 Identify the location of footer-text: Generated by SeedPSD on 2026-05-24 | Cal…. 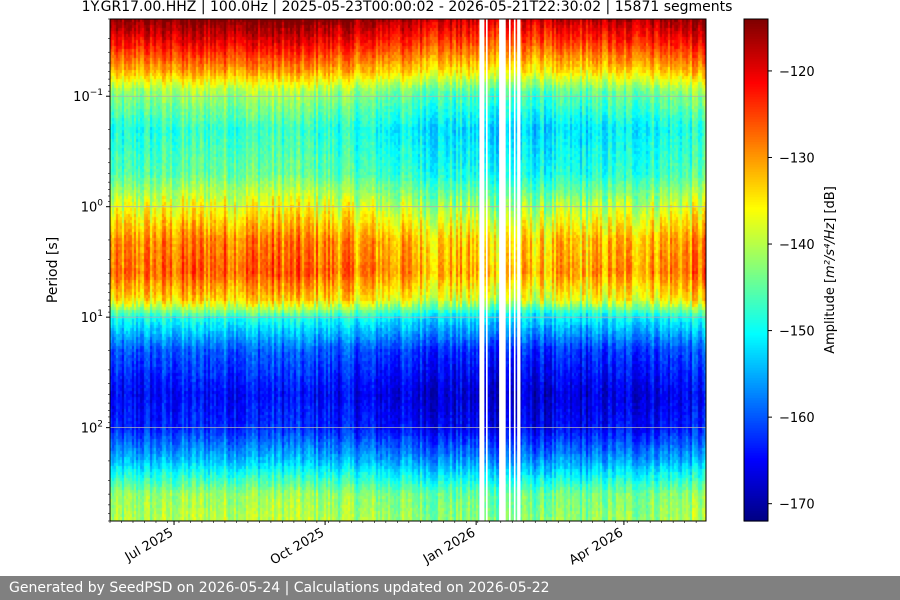
(279, 588).